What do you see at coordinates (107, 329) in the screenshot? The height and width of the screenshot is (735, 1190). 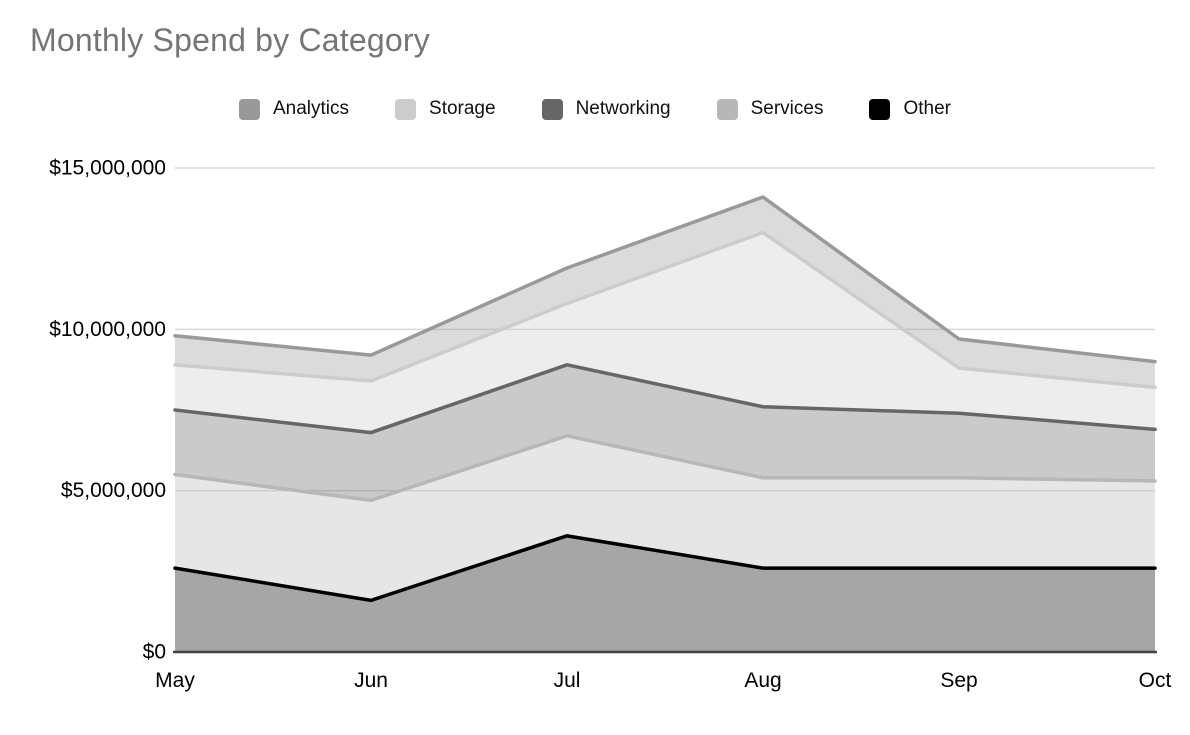 I see `y-tick-label: $10,000,000` at bounding box center [107, 329].